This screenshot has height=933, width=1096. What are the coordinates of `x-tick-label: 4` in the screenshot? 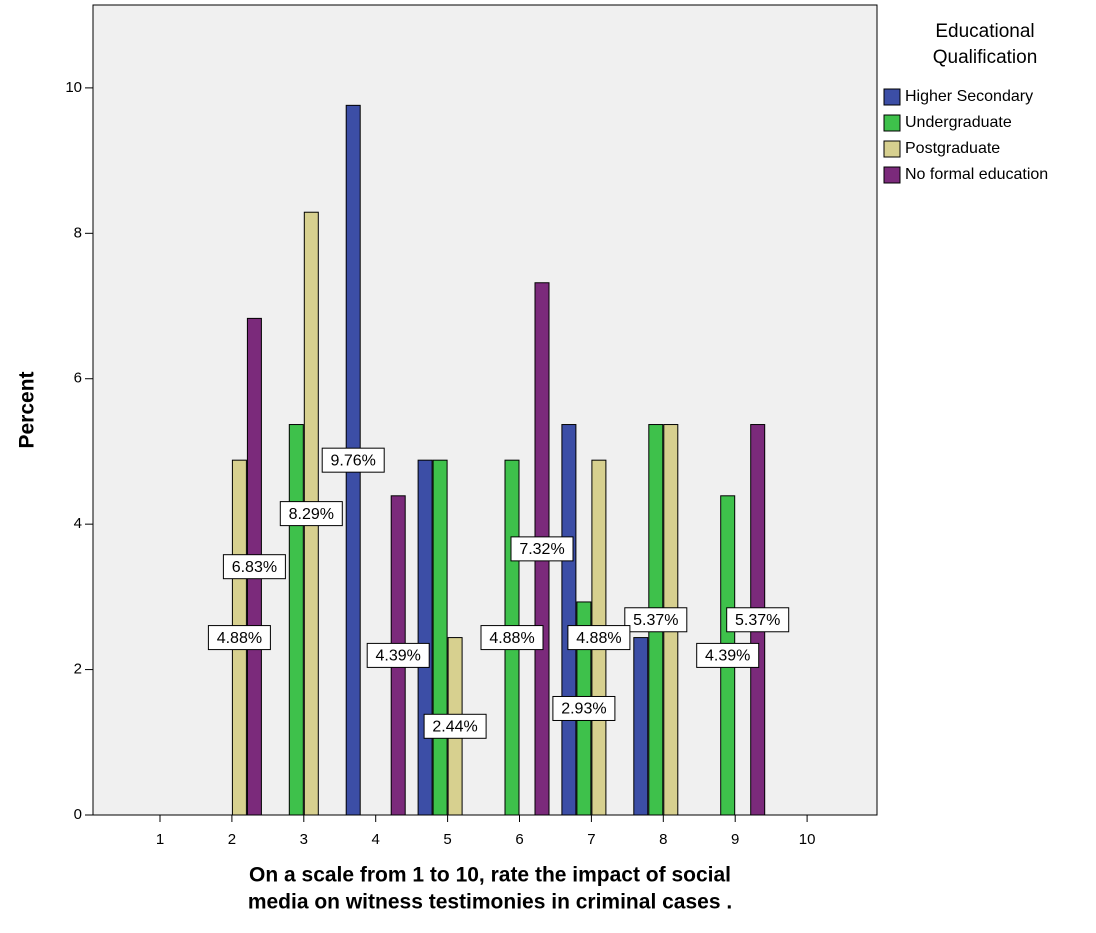 It's located at (376, 839).